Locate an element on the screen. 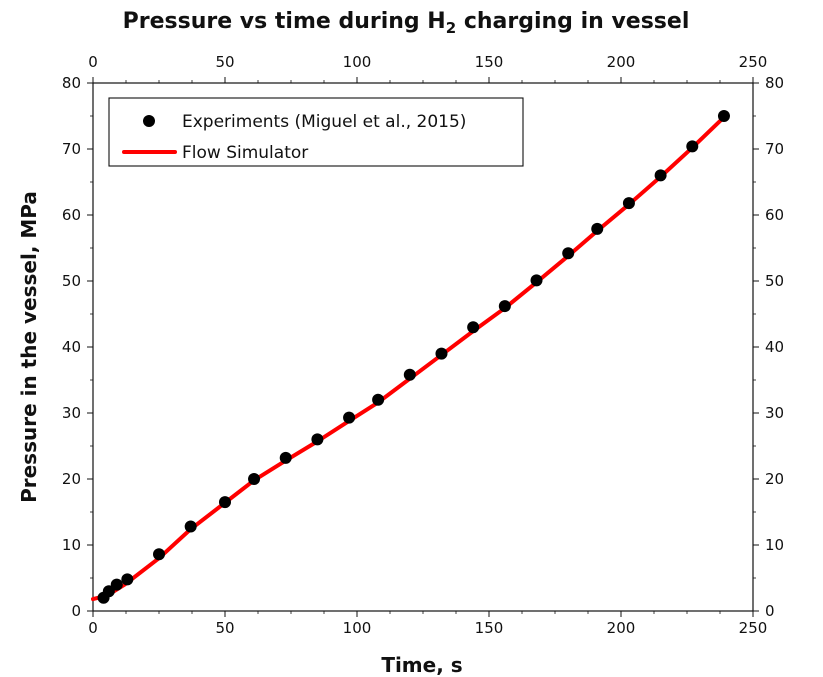 The height and width of the screenshot is (677, 823). legend-marker-experiments is located at coordinates (149, 121).